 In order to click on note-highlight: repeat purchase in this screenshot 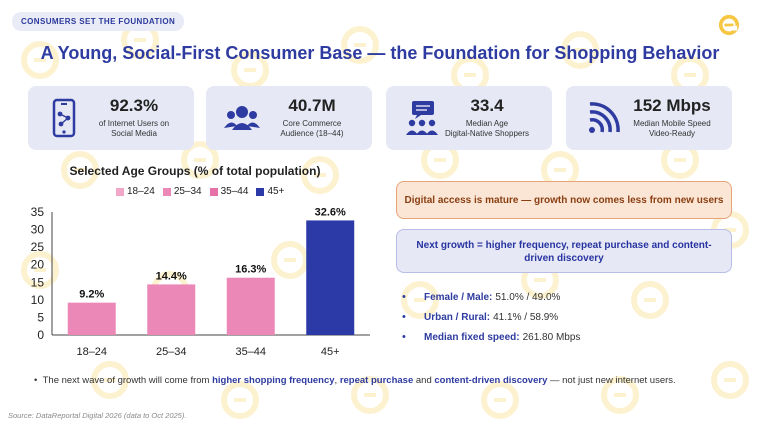, I will do `click(376, 380)`.